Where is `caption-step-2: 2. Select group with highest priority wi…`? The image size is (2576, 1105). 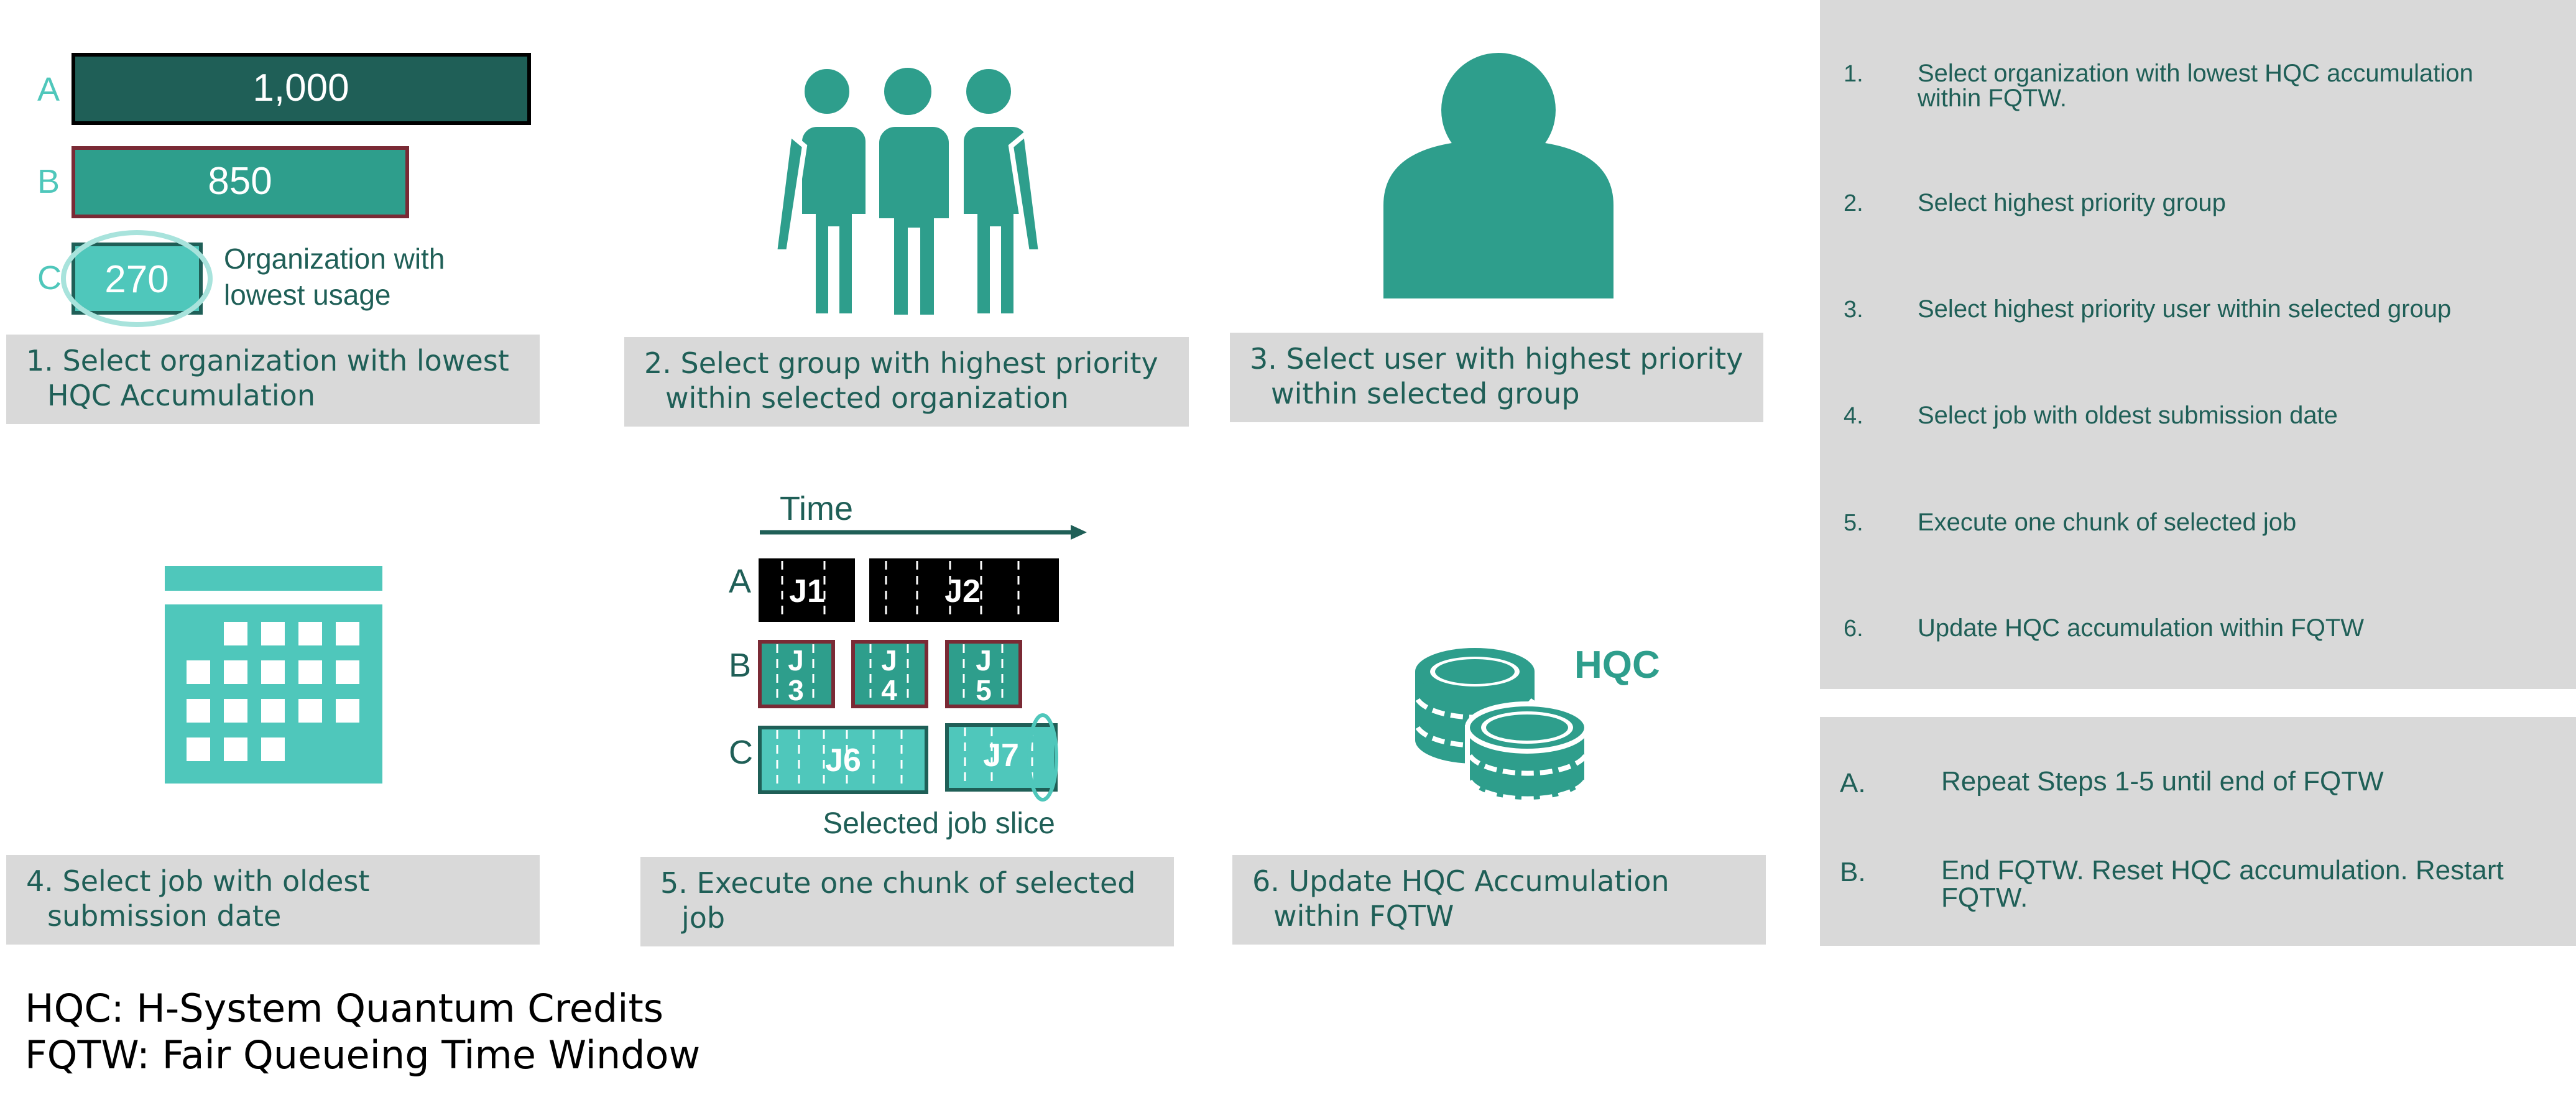 caption-step-2: 2. Select group with highest priority wi… is located at coordinates (906, 382).